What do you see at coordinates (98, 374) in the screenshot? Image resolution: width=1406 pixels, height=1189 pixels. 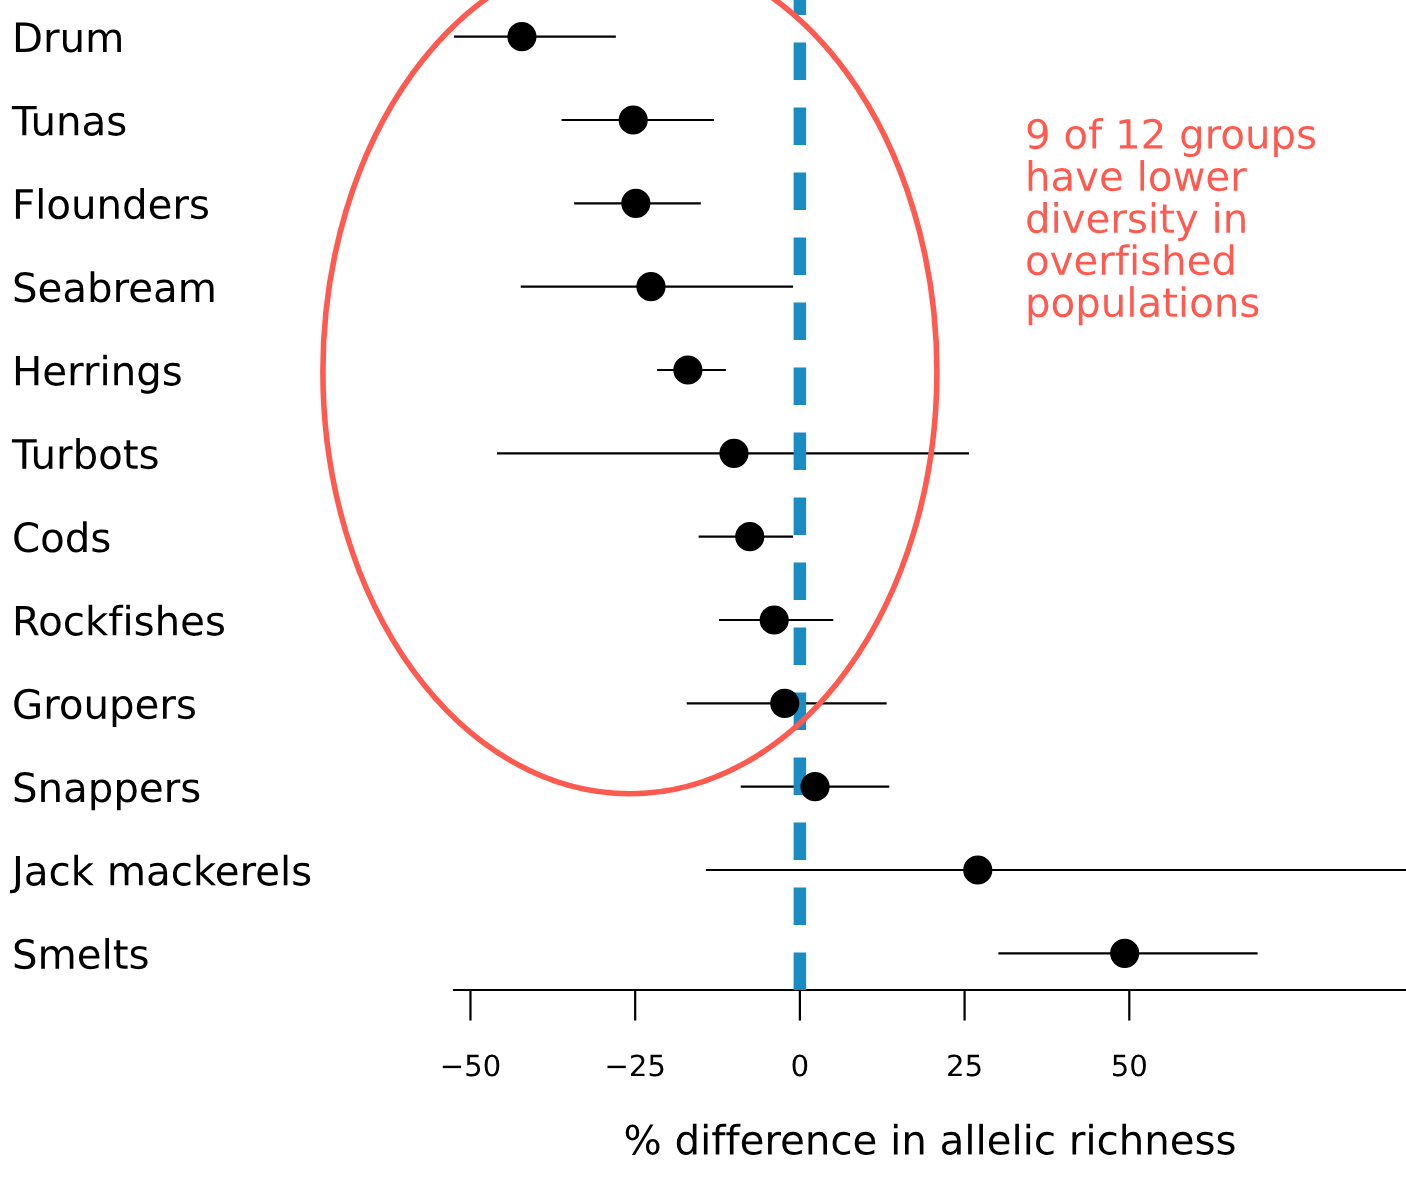 I see `y-tick-label: Herrings` at bounding box center [98, 374].